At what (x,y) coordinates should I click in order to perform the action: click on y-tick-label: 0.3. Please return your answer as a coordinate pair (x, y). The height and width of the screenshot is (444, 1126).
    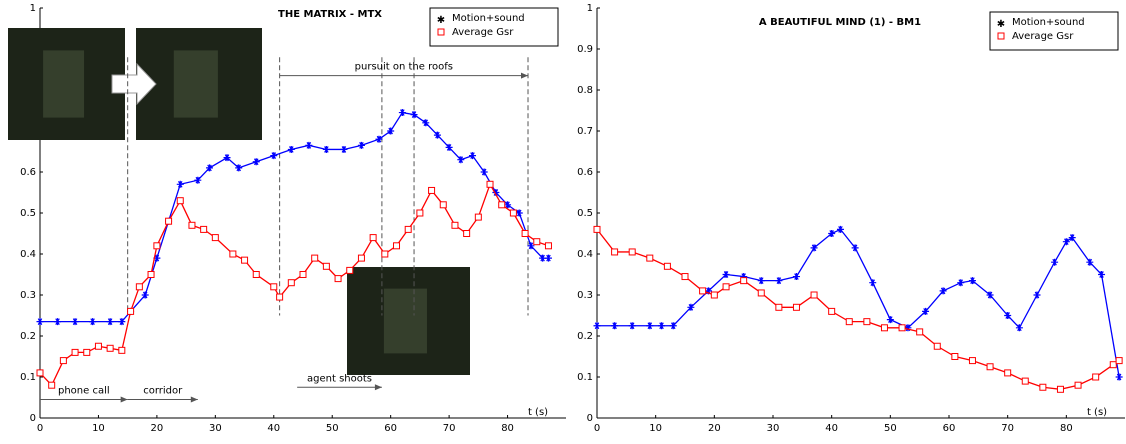
    Looking at the image, I should click on (585, 295).